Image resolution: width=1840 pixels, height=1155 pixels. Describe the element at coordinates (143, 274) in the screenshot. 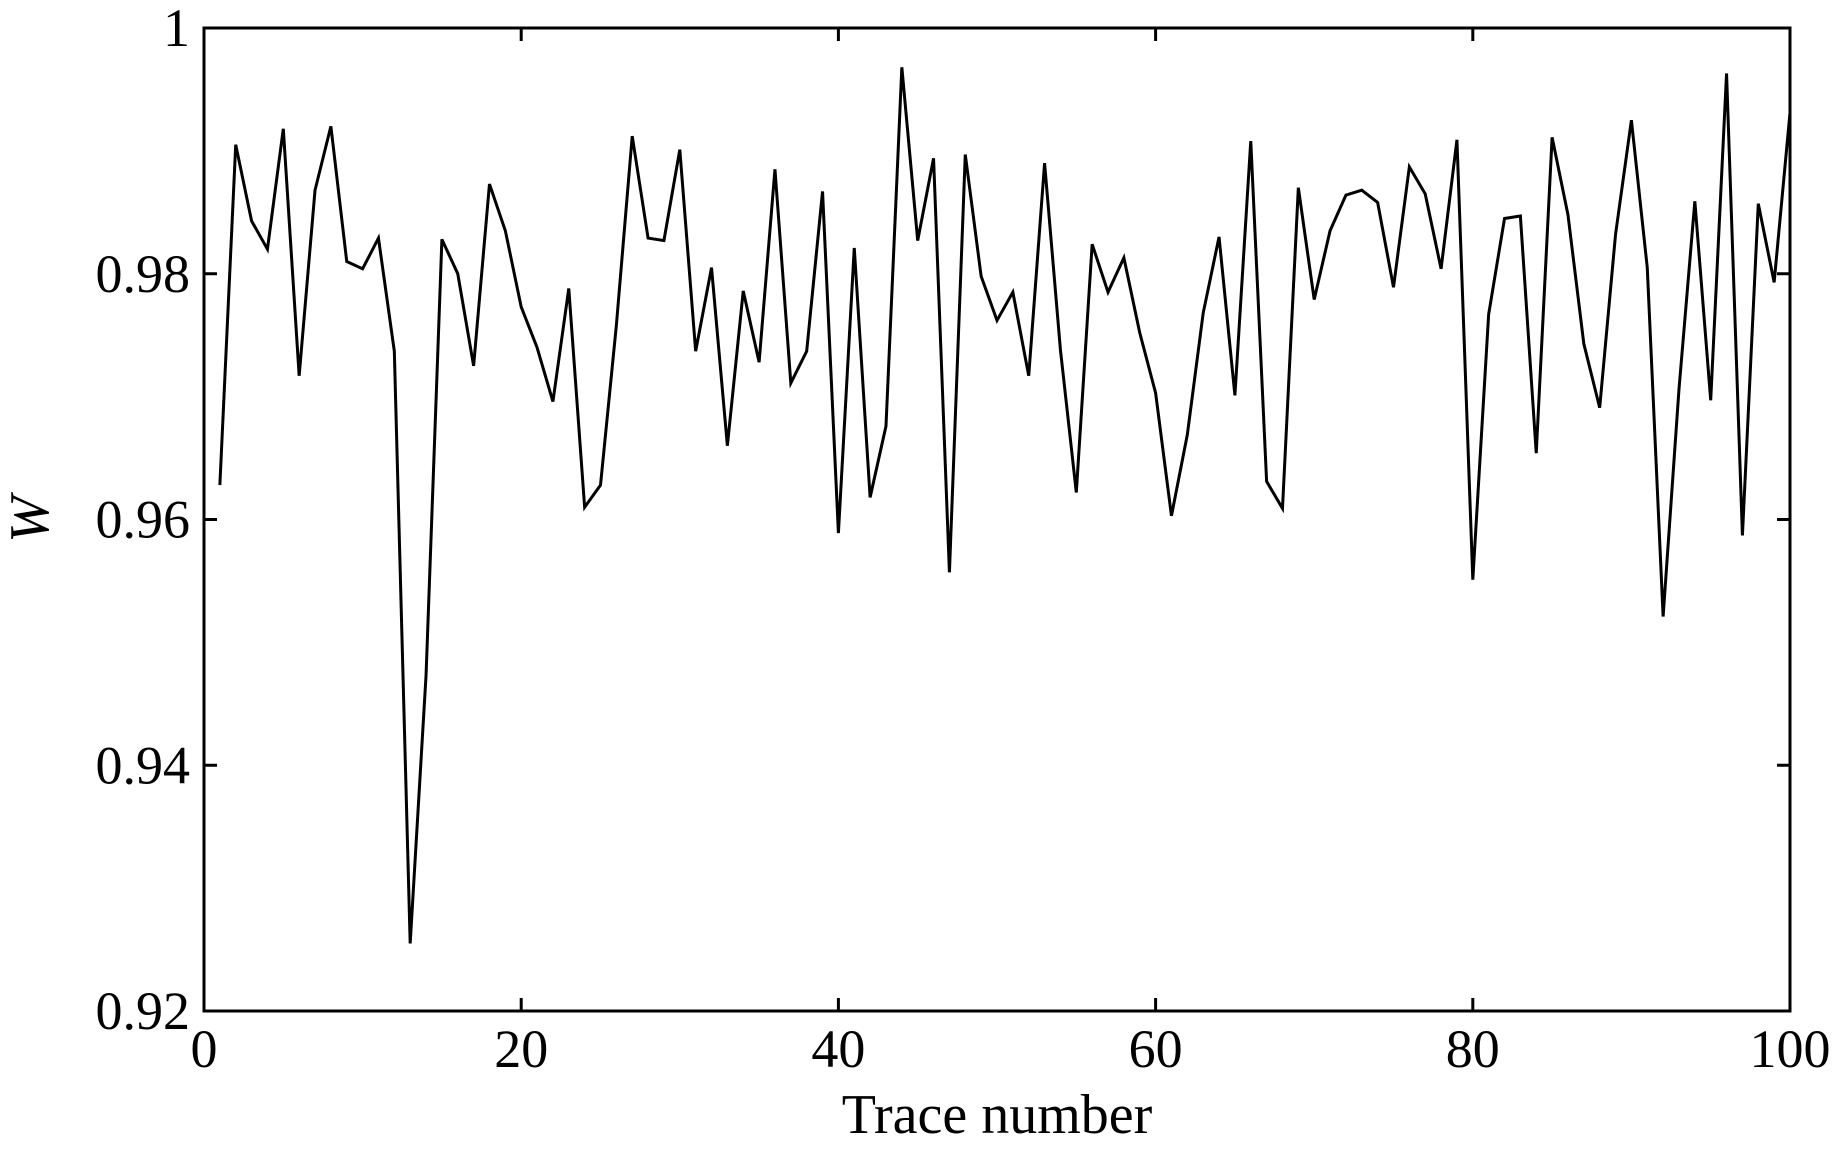

I see `y-tick-label: 0.98` at that location.